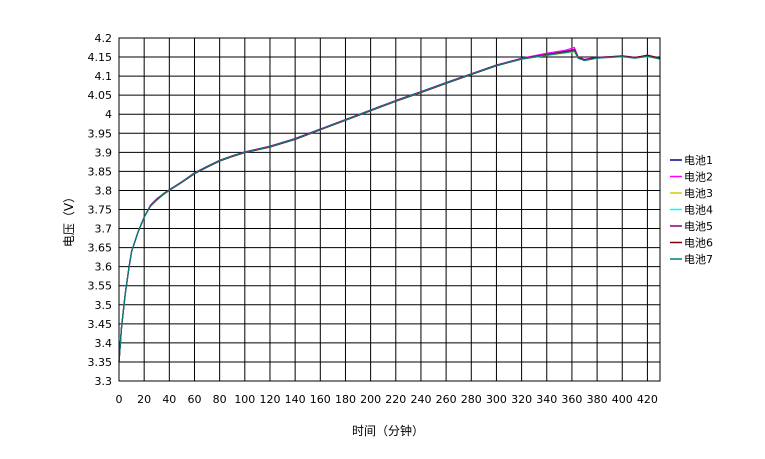 This screenshot has height=459, width=765. Describe the element at coordinates (100, 133) in the screenshot. I see `y-tick-label: 3.95` at that location.